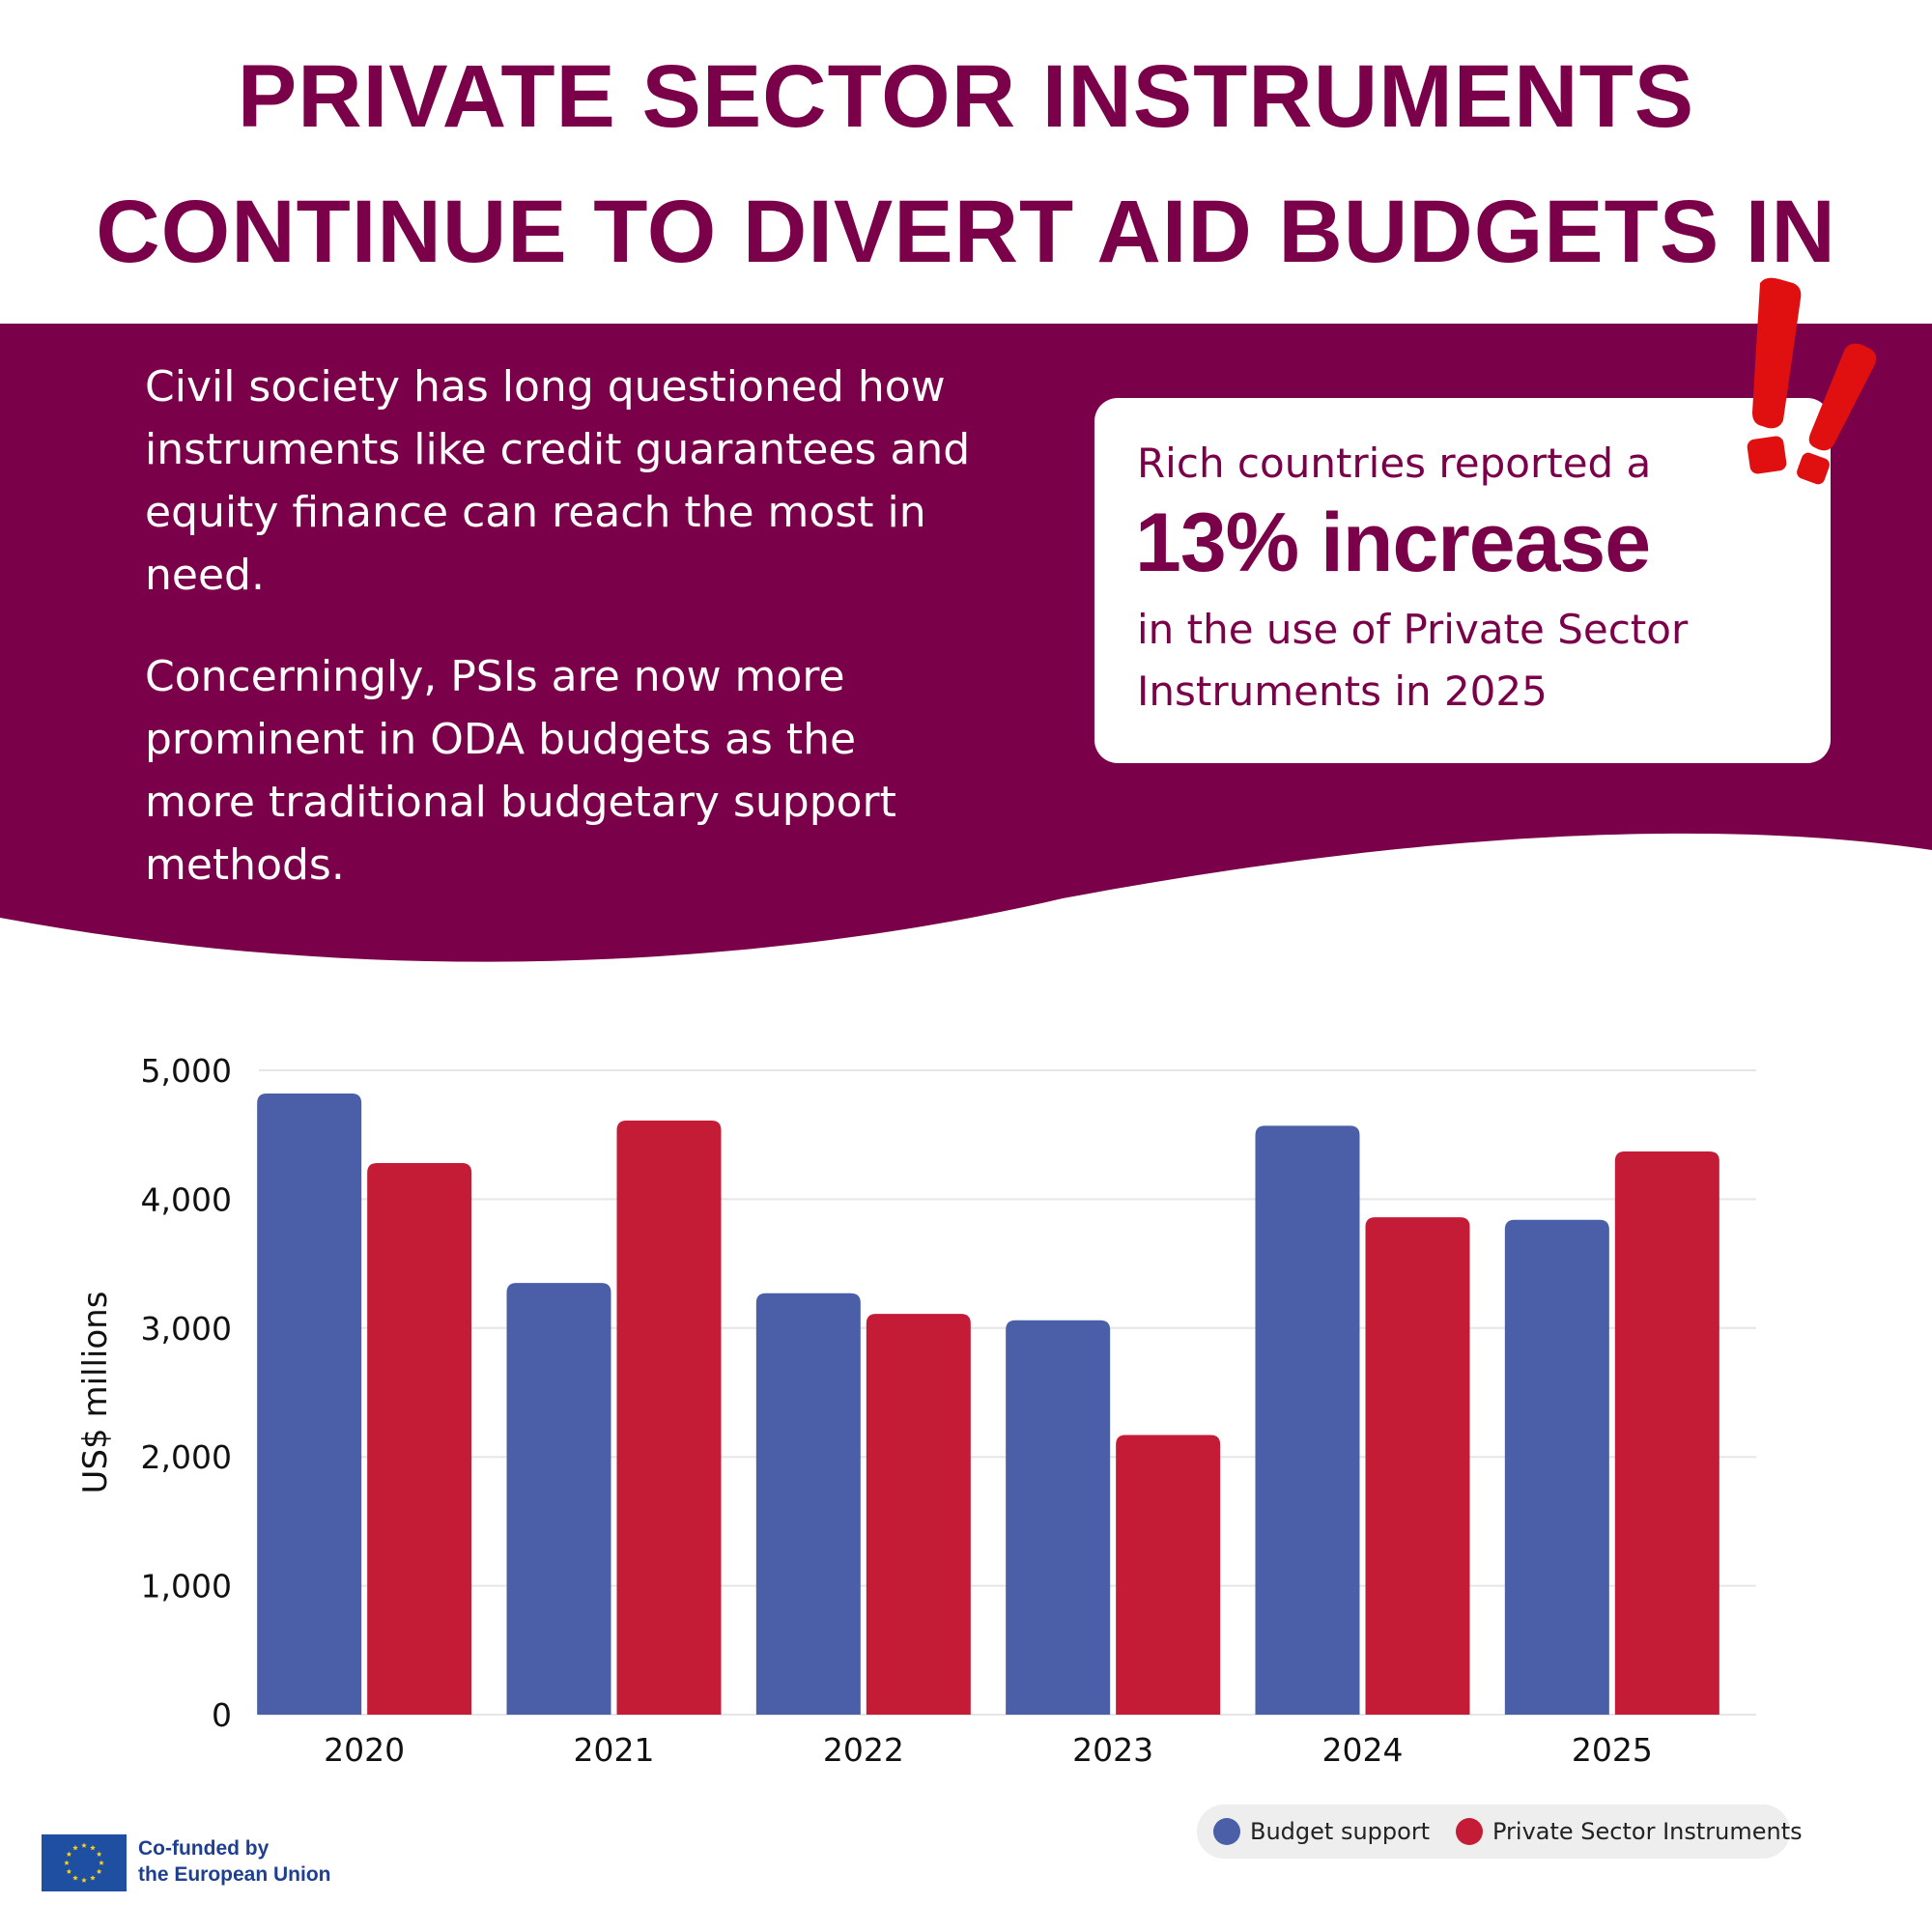 The height and width of the screenshot is (1932, 1932). What do you see at coordinates (186, 1393) in the screenshot?
I see `y-axis-ticks: 0 1,000 2,000 3,000 4,000 5,000` at bounding box center [186, 1393].